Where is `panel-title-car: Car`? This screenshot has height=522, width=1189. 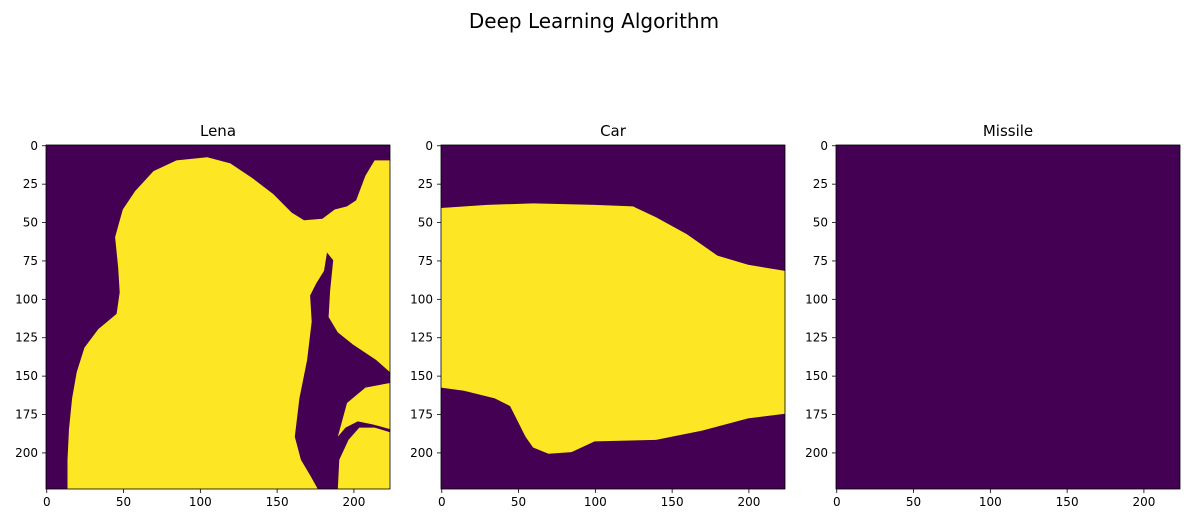
panel-title-car: Car is located at coordinates (613, 131).